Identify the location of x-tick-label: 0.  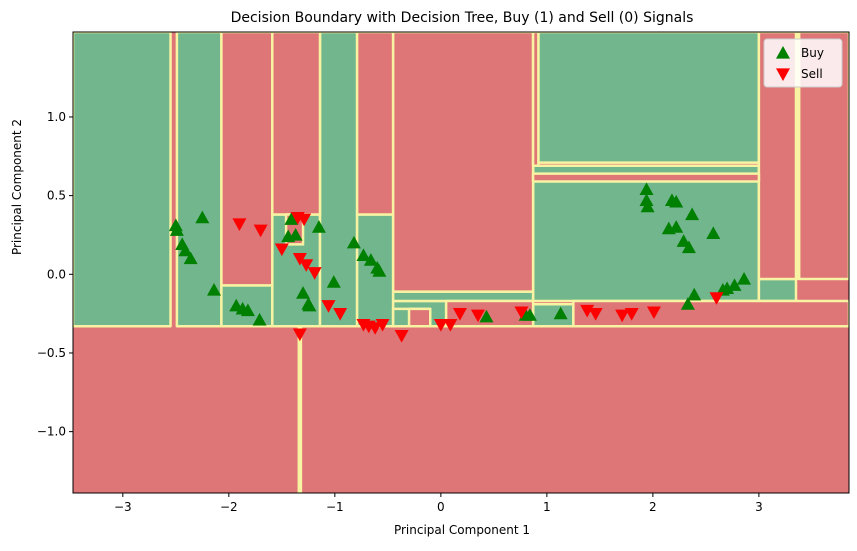
(441, 507).